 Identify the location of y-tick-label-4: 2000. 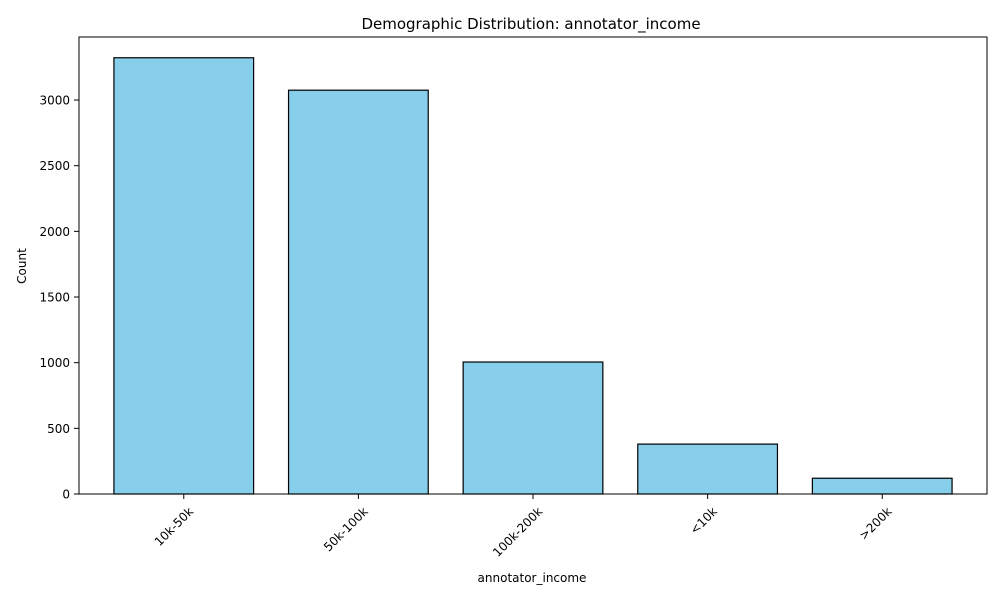
(54, 232).